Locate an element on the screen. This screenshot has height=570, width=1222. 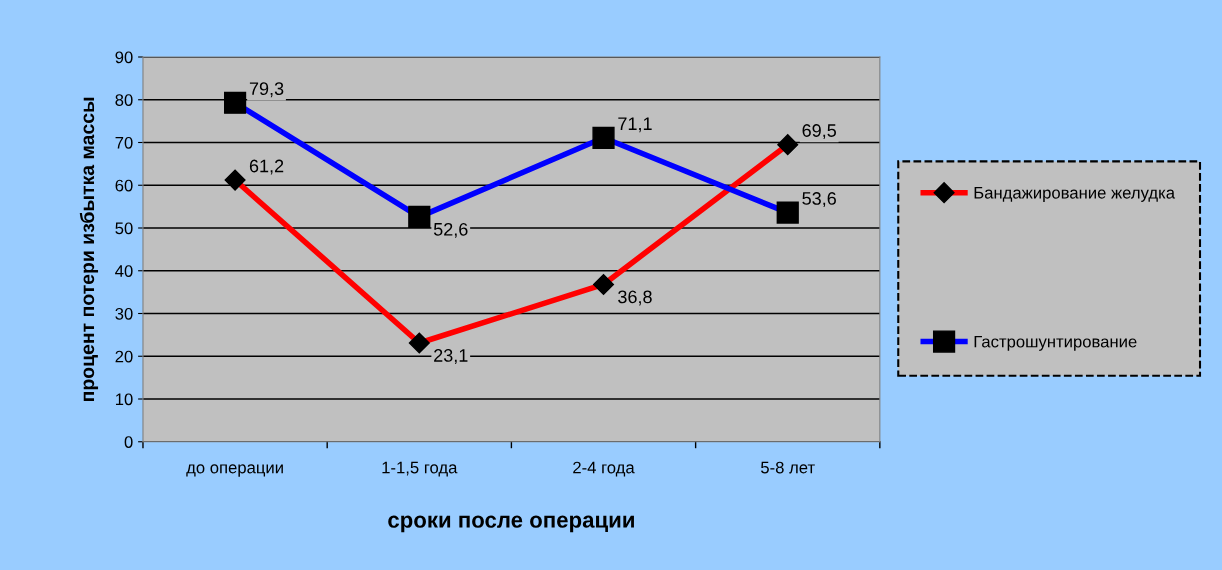
x-tick-label: до операции is located at coordinates (234, 470).